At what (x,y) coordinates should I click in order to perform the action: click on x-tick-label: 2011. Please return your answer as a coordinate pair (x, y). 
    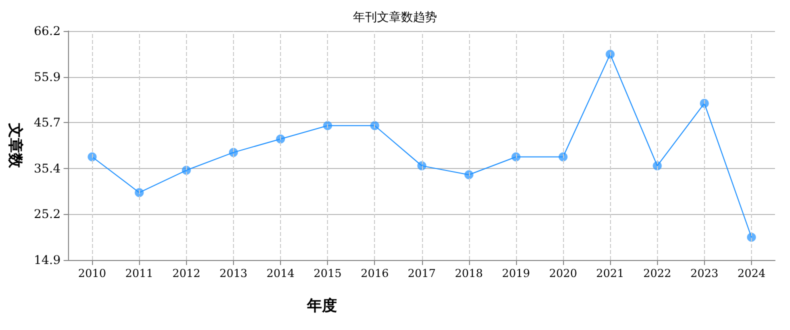
    Looking at the image, I should click on (139, 273).